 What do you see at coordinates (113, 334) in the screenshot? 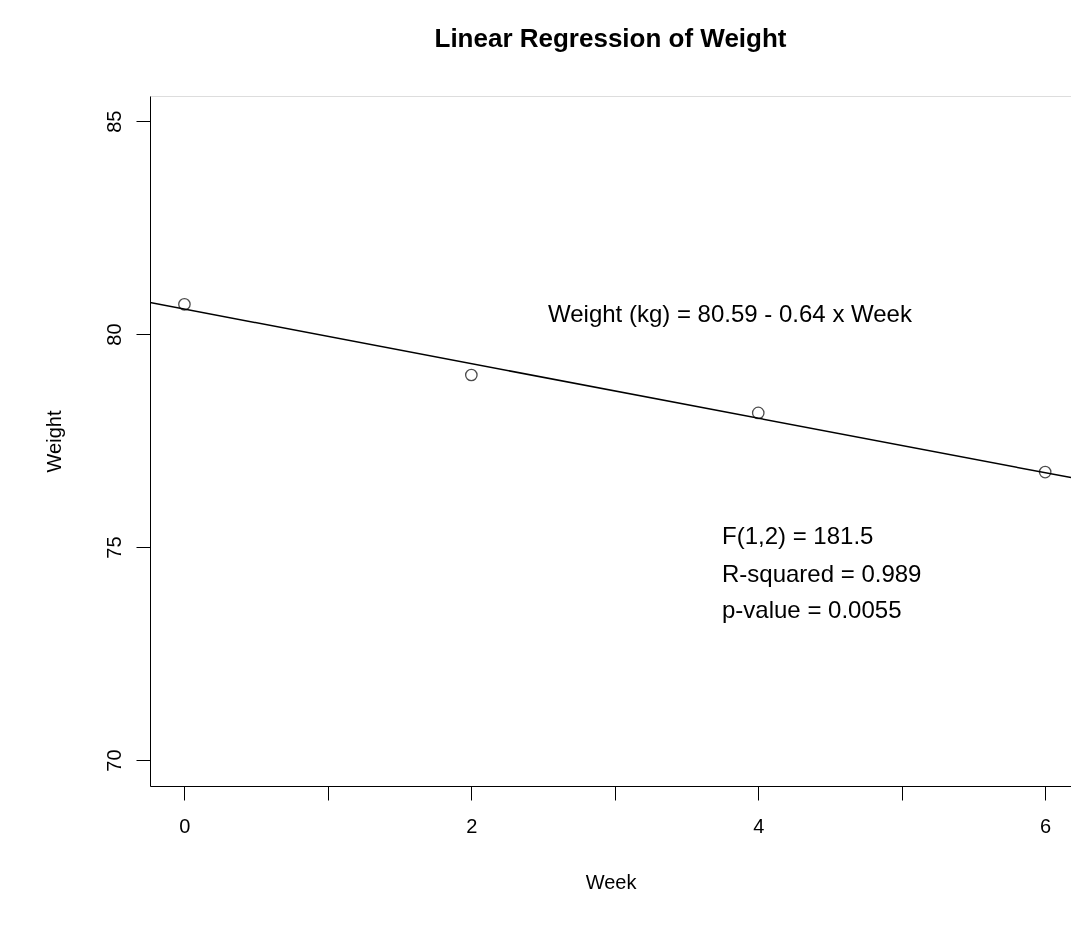
I see `y-tick-label: 80` at bounding box center [113, 334].